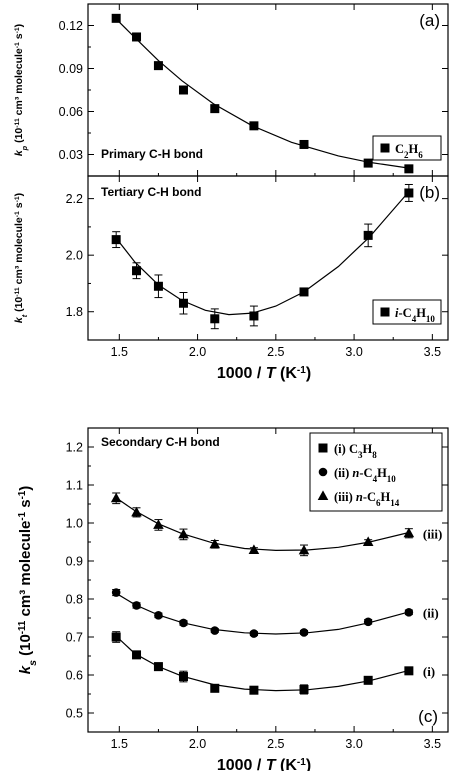 This screenshot has width=474, height=771. Describe the element at coordinates (409, 151) in the screenshot. I see `legend-label: C2H6` at that location.